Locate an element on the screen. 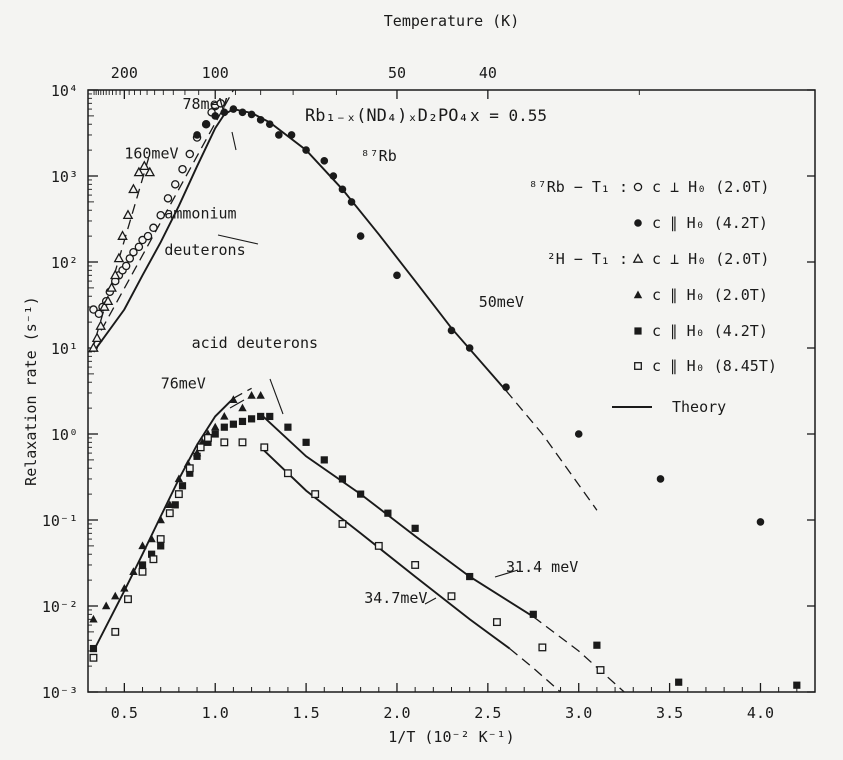  legend-item-label: c ⊥ H₀ (2.0T) is located at coordinates (710, 259).